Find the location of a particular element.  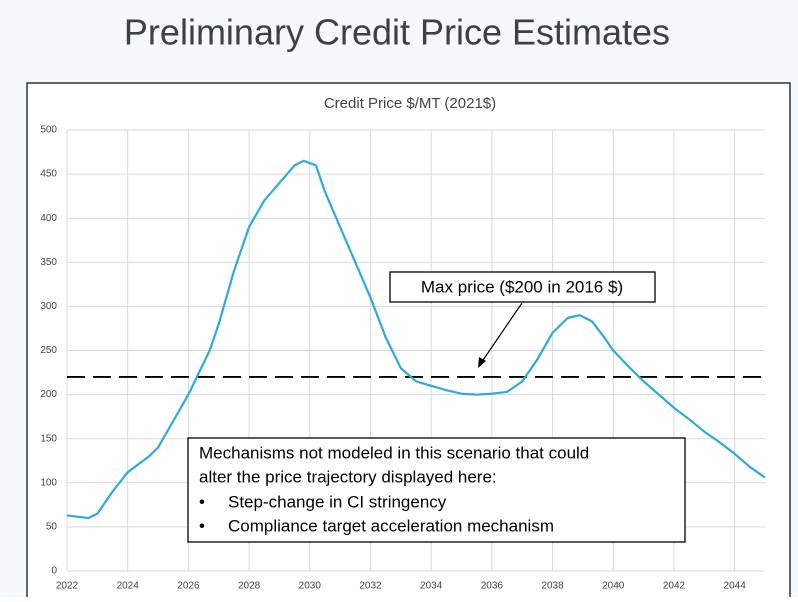

x-tick-label: 2030 is located at coordinates (310, 586).